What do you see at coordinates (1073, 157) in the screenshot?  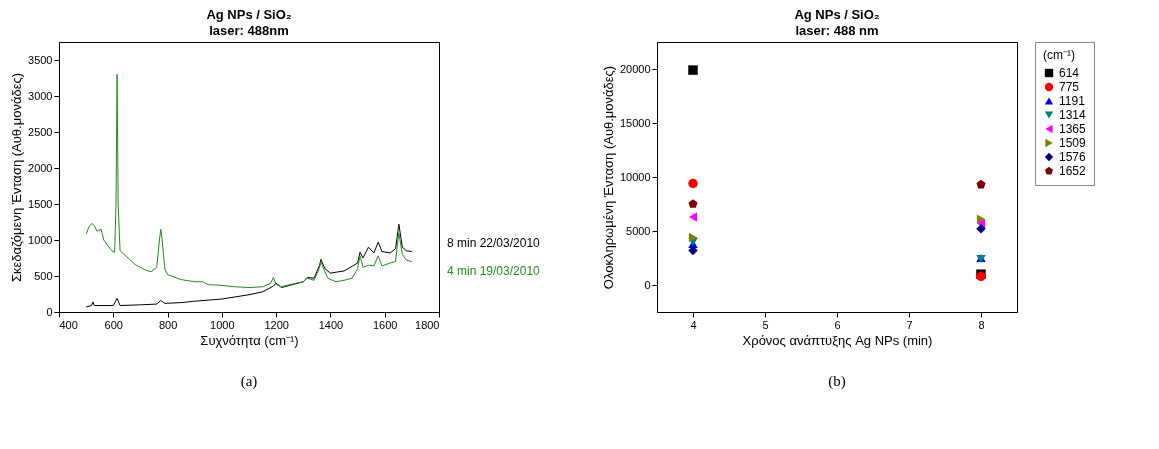 I see `legend-label: 1576` at bounding box center [1073, 157].